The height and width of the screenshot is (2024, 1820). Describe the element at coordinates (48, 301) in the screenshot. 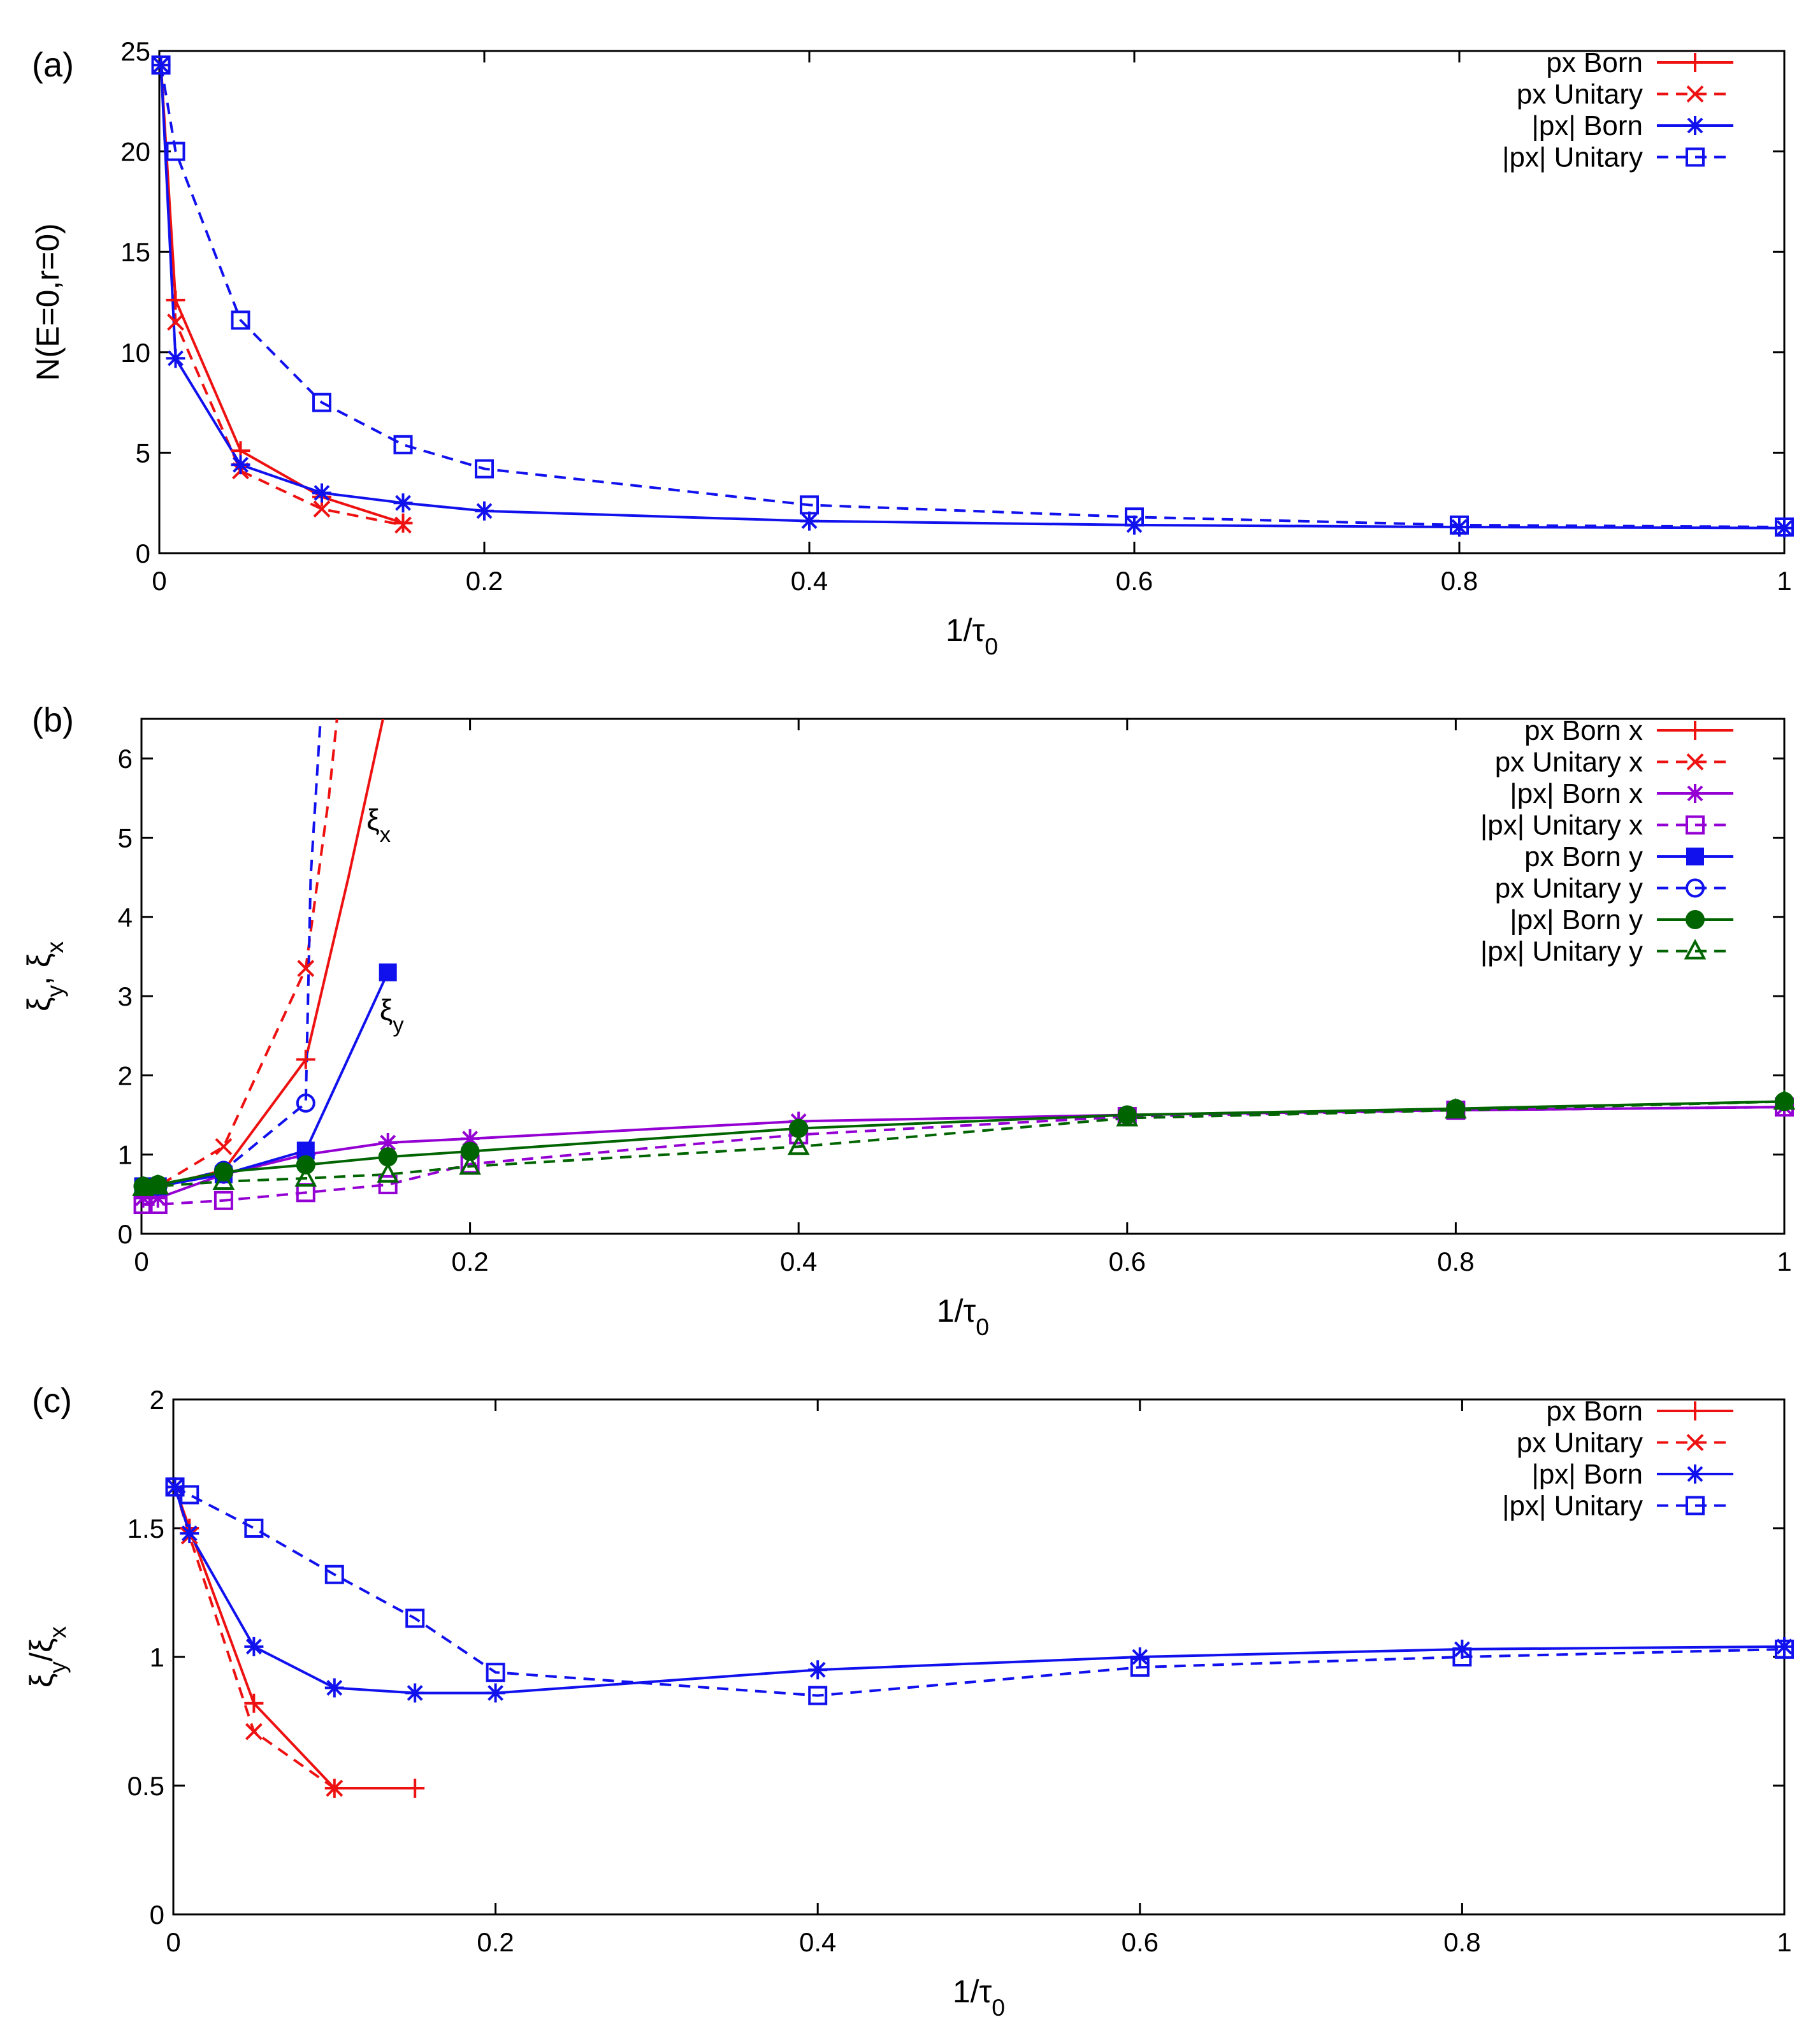

I see `y-axis-label: N(E=0,r=0)` at that location.